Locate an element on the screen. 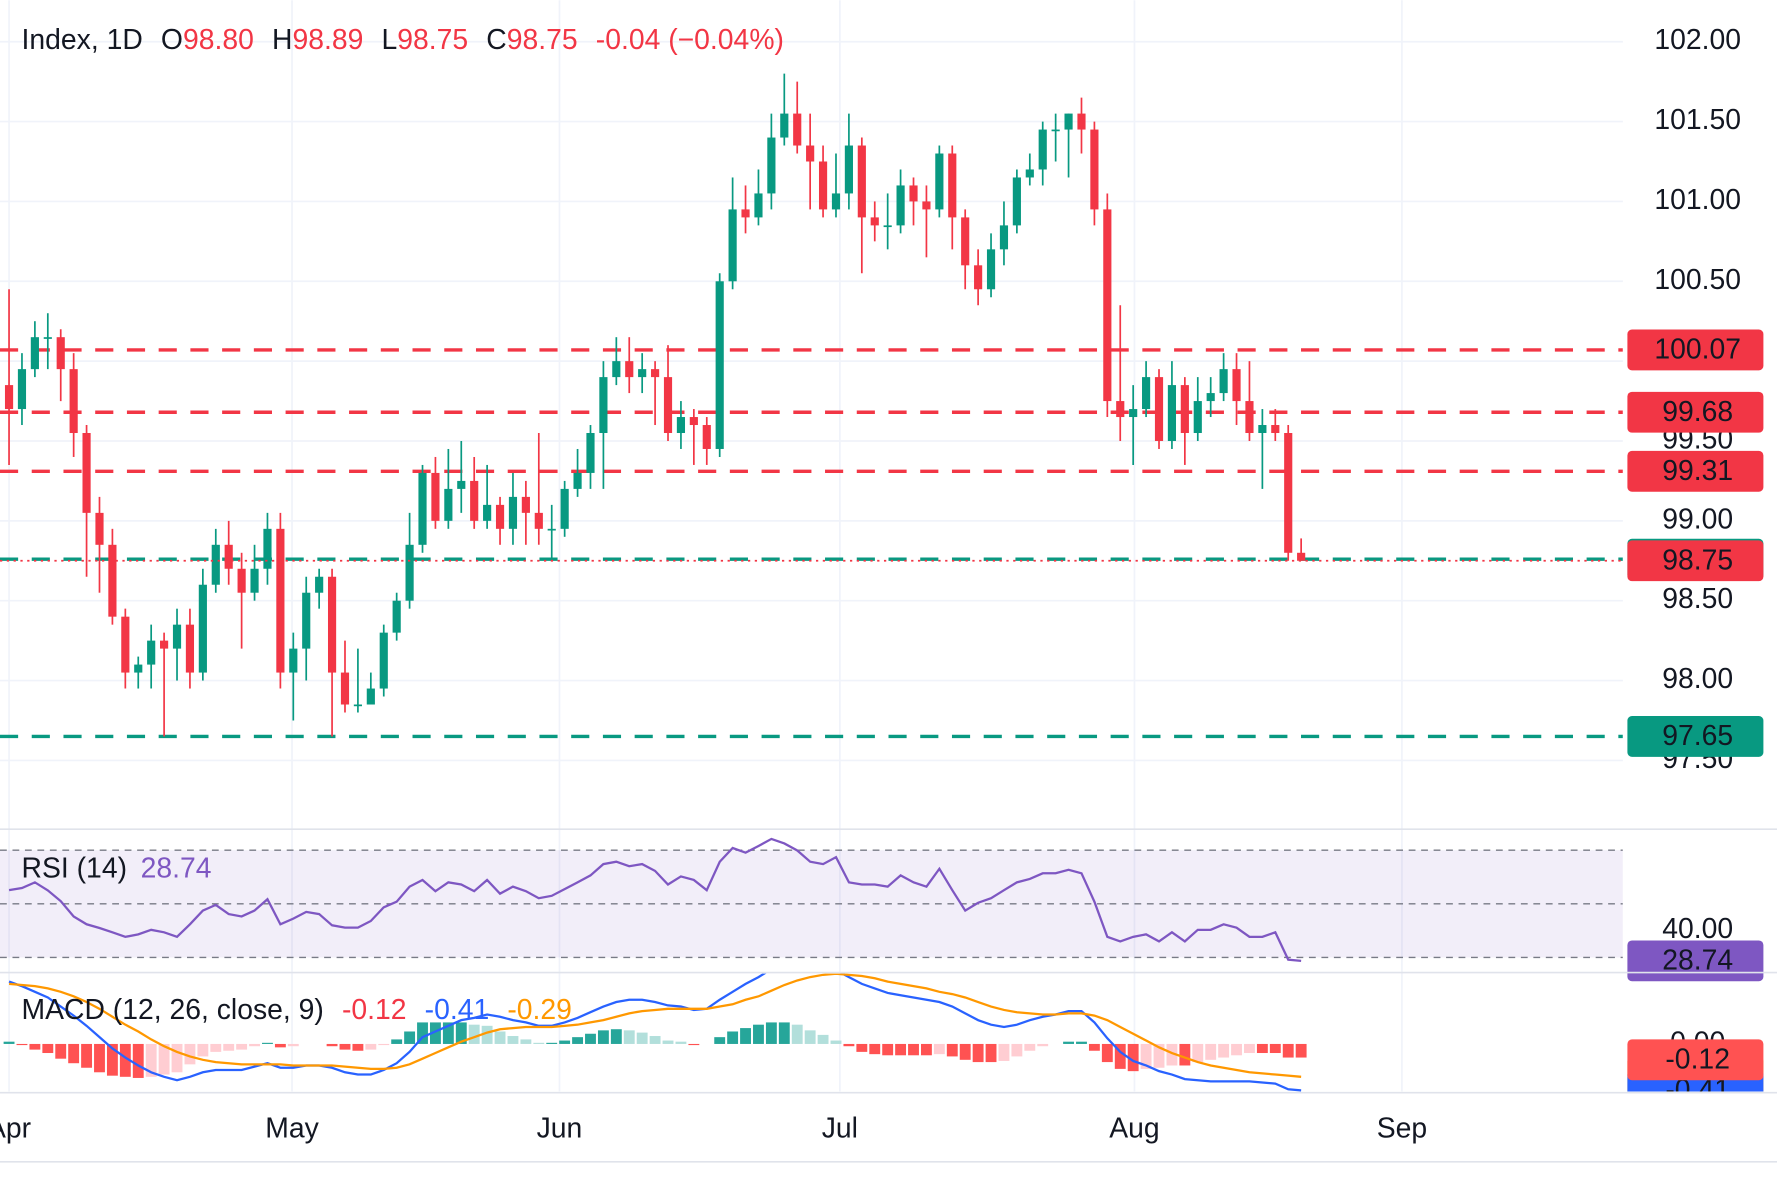 Image resolution: width=1777 pixels, height=1196 pixels. legend-value: 98.89 is located at coordinates (327, 41).